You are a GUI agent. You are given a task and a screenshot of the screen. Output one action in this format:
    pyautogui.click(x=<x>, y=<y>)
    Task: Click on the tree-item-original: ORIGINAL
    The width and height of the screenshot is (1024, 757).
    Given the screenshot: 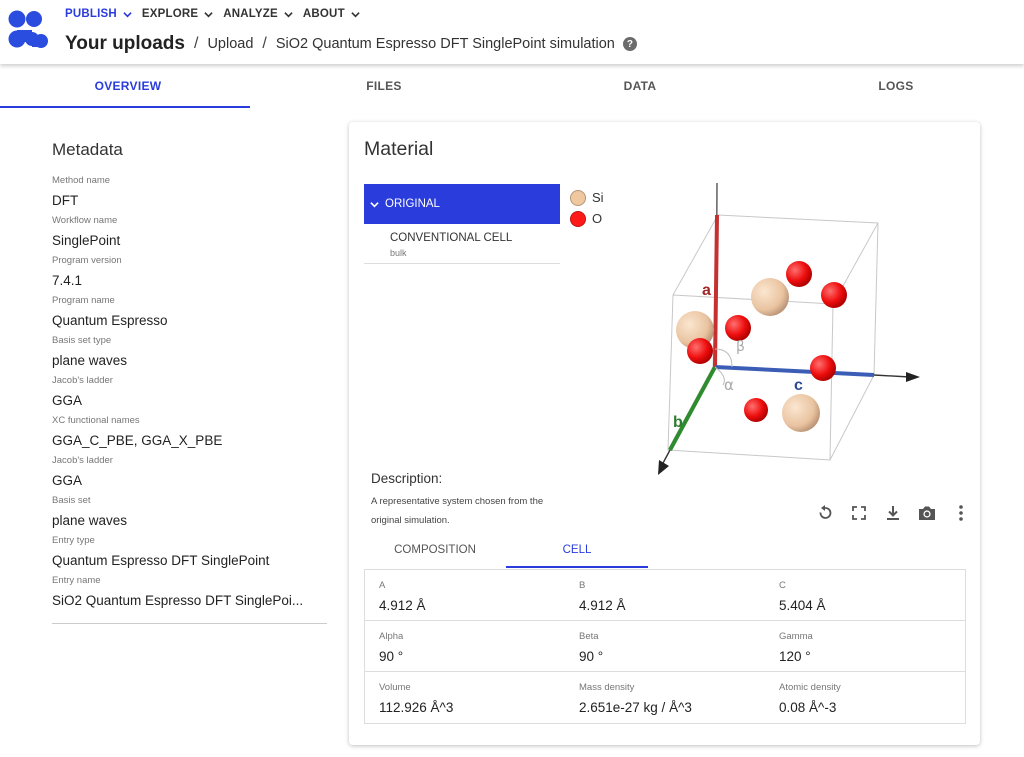 What is the action you would take?
    pyautogui.click(x=462, y=204)
    